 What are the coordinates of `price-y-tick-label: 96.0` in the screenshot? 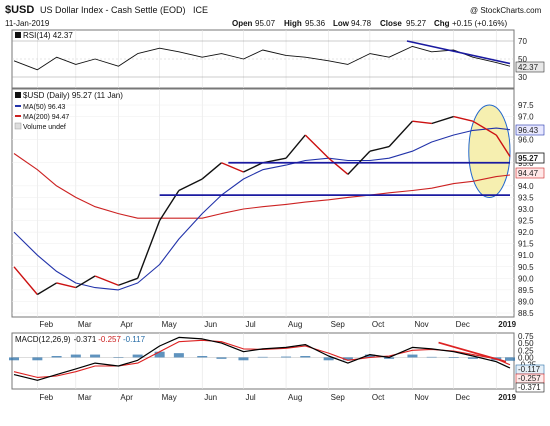 It's located at (526, 140).